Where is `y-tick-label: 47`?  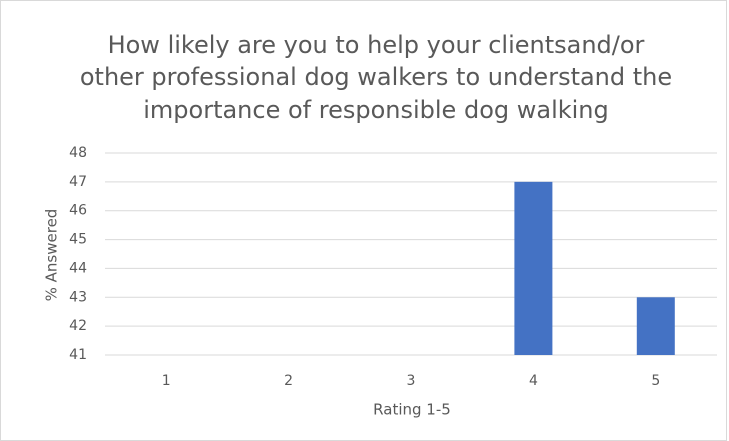 y-tick-label: 47 is located at coordinates (78, 182).